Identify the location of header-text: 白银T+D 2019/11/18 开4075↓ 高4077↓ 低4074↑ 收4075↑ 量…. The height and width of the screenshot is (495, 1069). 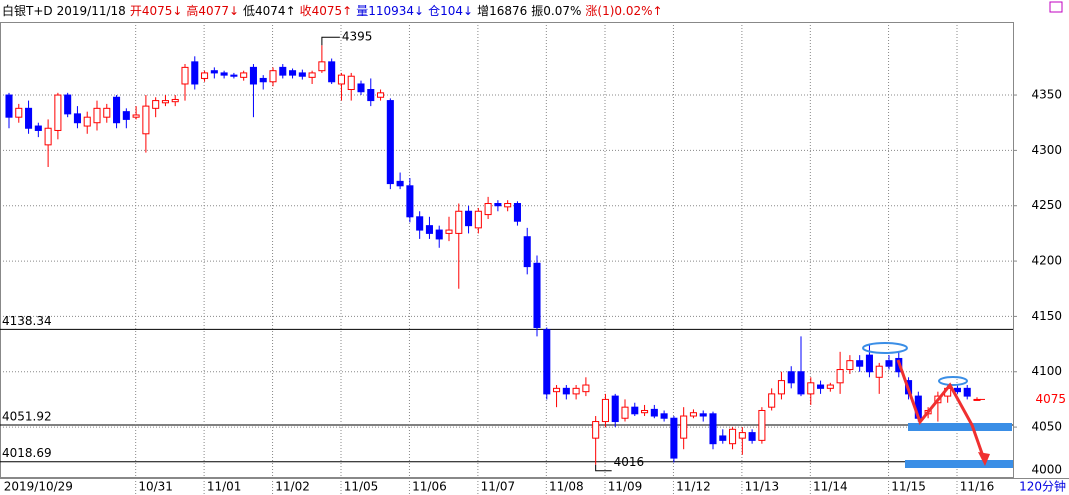
(332, 10).